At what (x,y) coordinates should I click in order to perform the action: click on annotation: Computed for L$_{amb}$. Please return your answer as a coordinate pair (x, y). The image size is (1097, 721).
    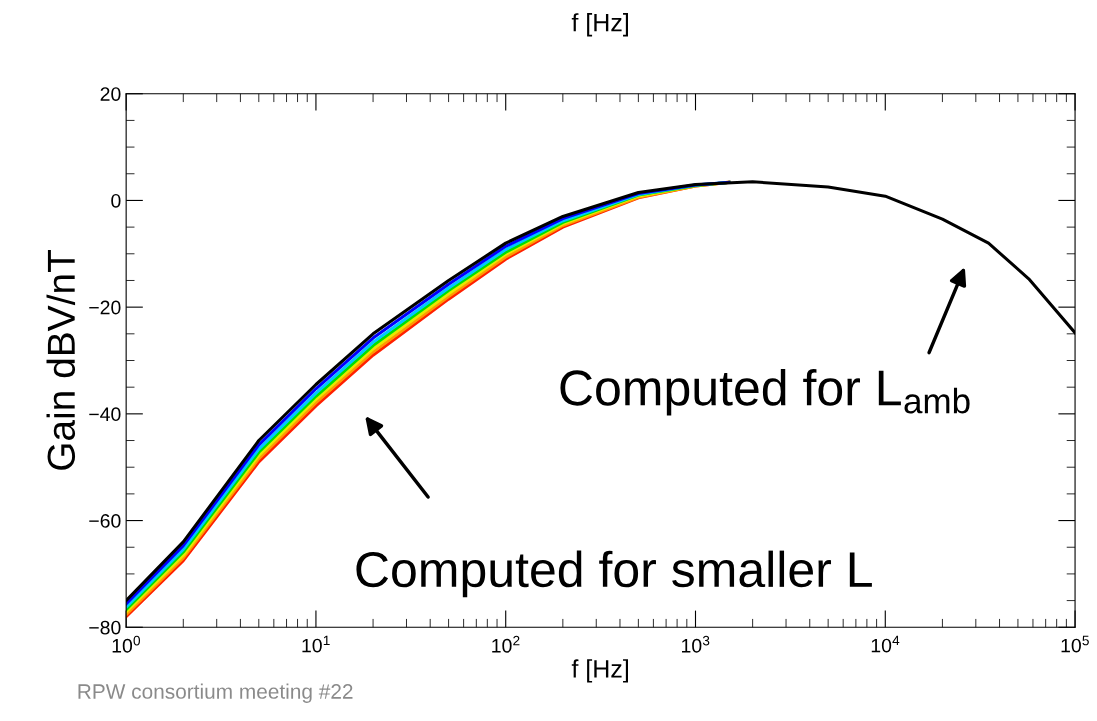
    Looking at the image, I should click on (765, 392).